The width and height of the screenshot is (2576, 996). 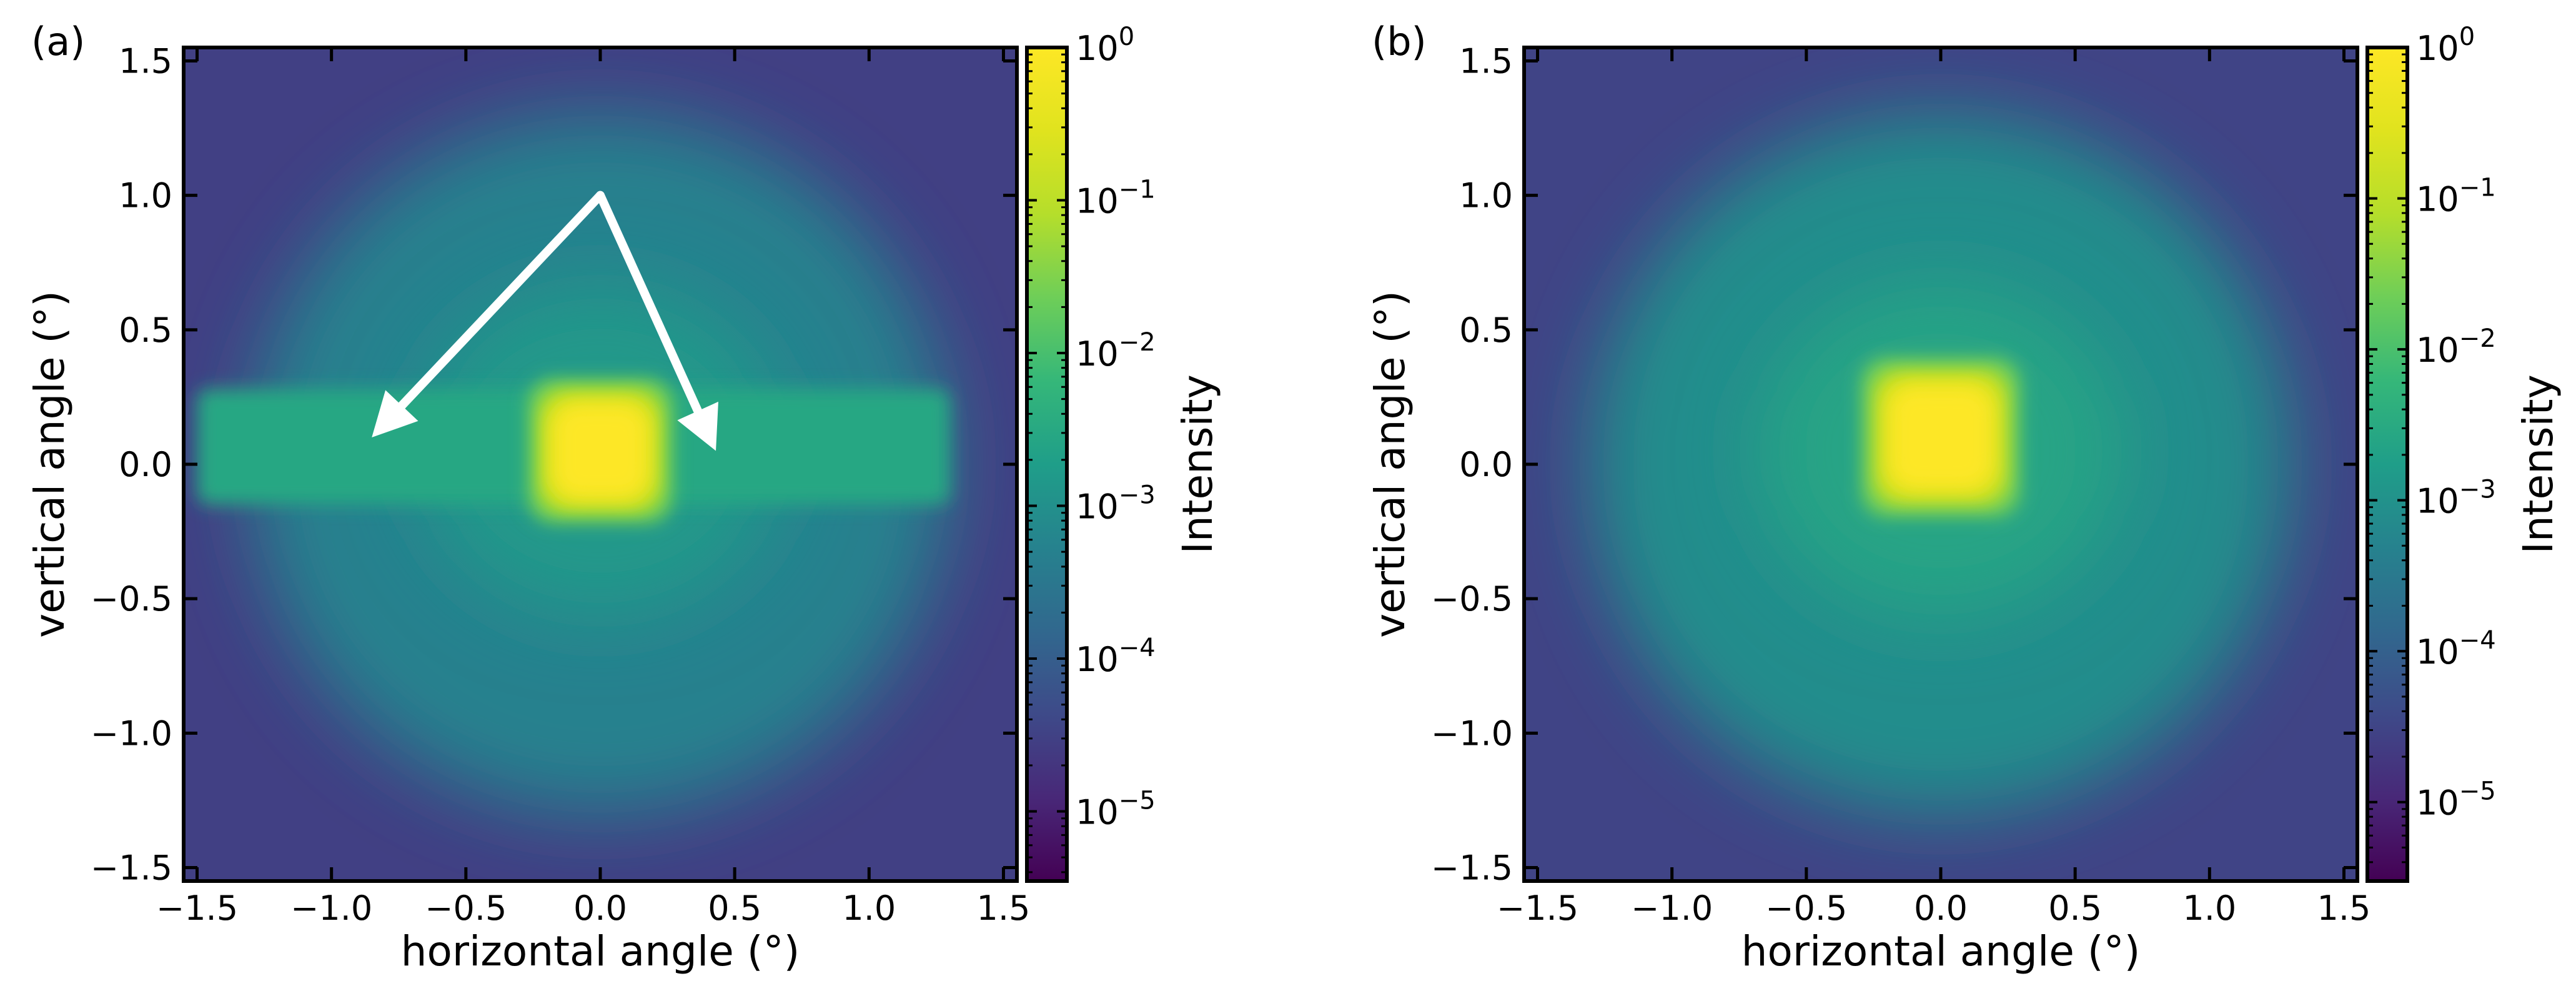 I want to click on annotation-arrows, so click(x=545, y=321).